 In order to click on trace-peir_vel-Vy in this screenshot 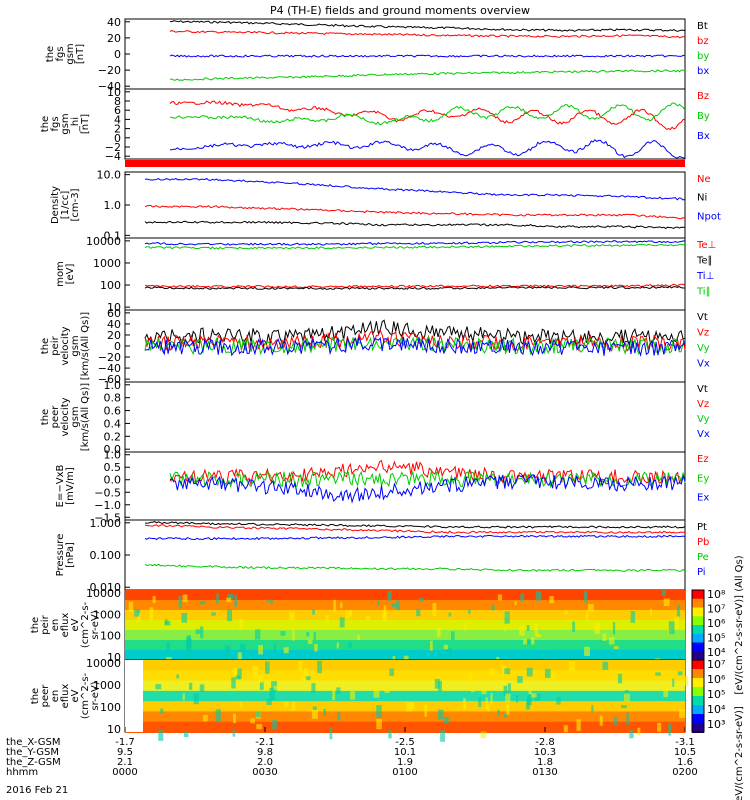, I will do `click(415, 345)`.